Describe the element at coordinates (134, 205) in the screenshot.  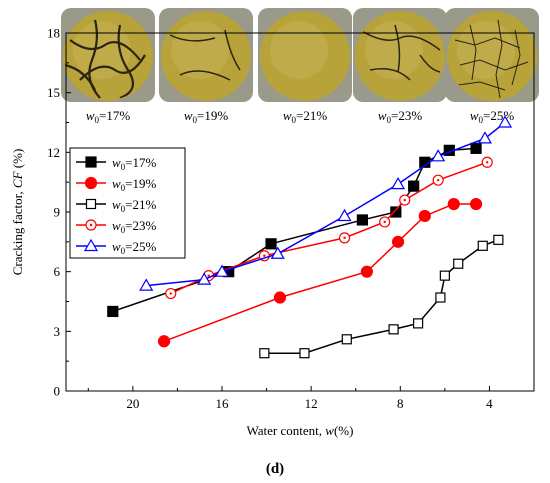
I see `legend-label: w0=21%` at that location.